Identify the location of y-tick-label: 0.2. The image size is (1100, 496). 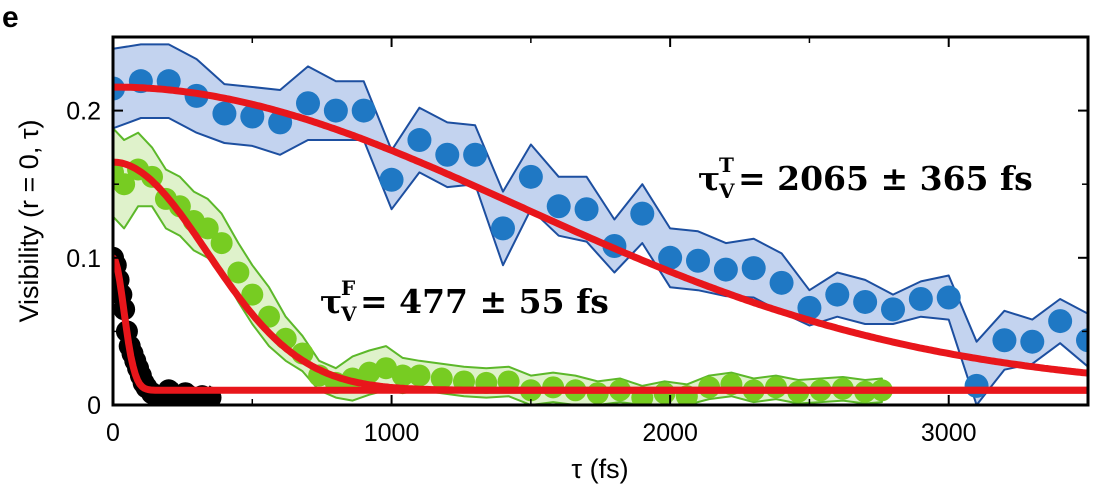
(83, 112).